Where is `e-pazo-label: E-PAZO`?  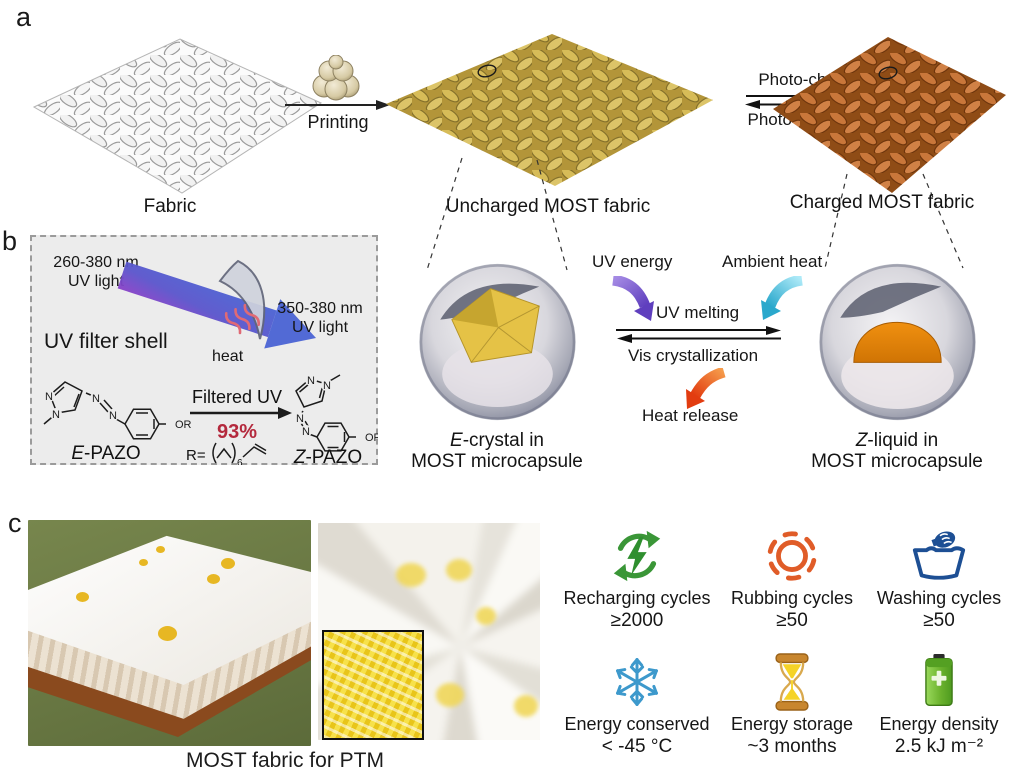 e-pazo-label: E-PAZO is located at coordinates (105, 453).